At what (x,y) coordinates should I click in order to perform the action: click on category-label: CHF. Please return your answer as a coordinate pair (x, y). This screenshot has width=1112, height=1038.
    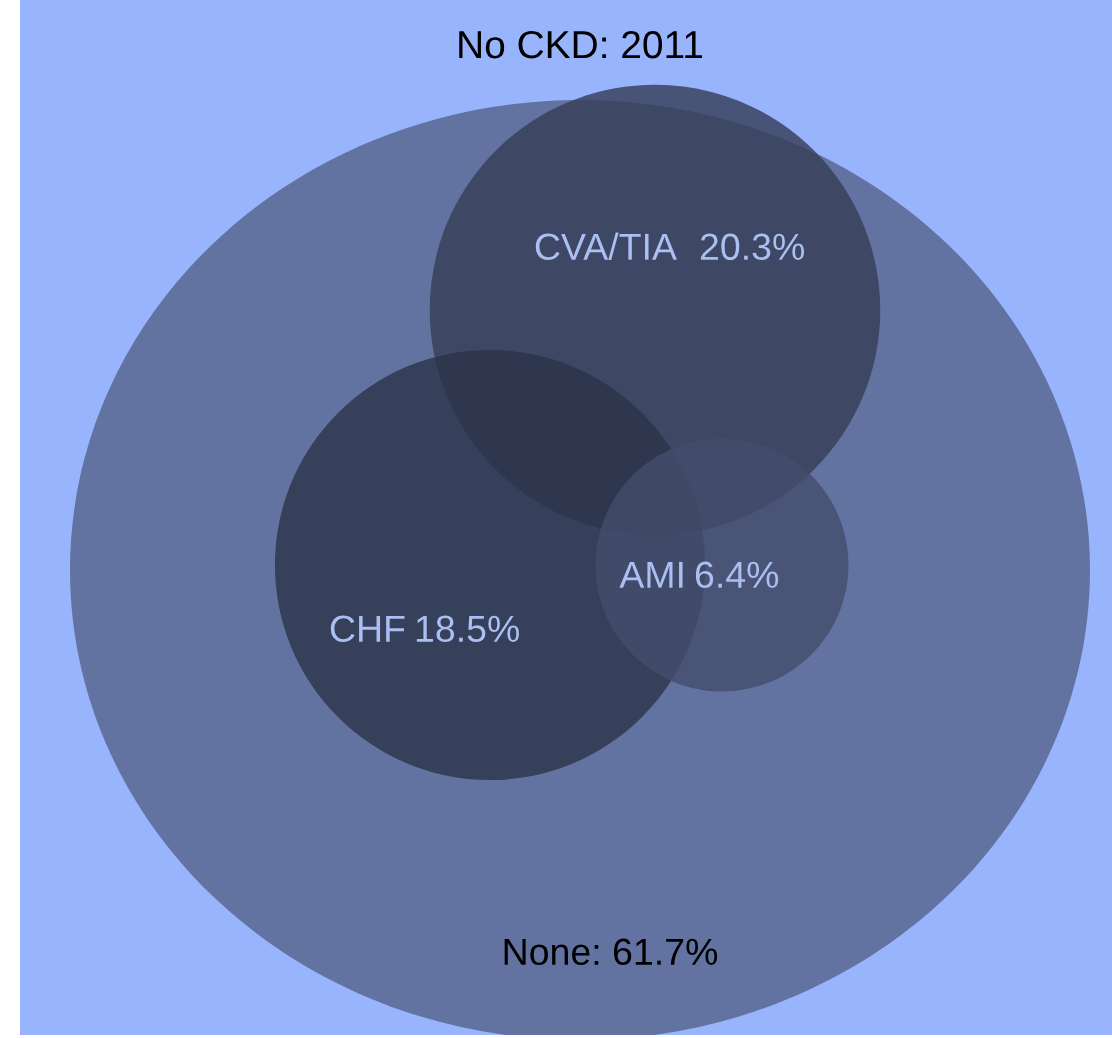
    Looking at the image, I should click on (367, 629).